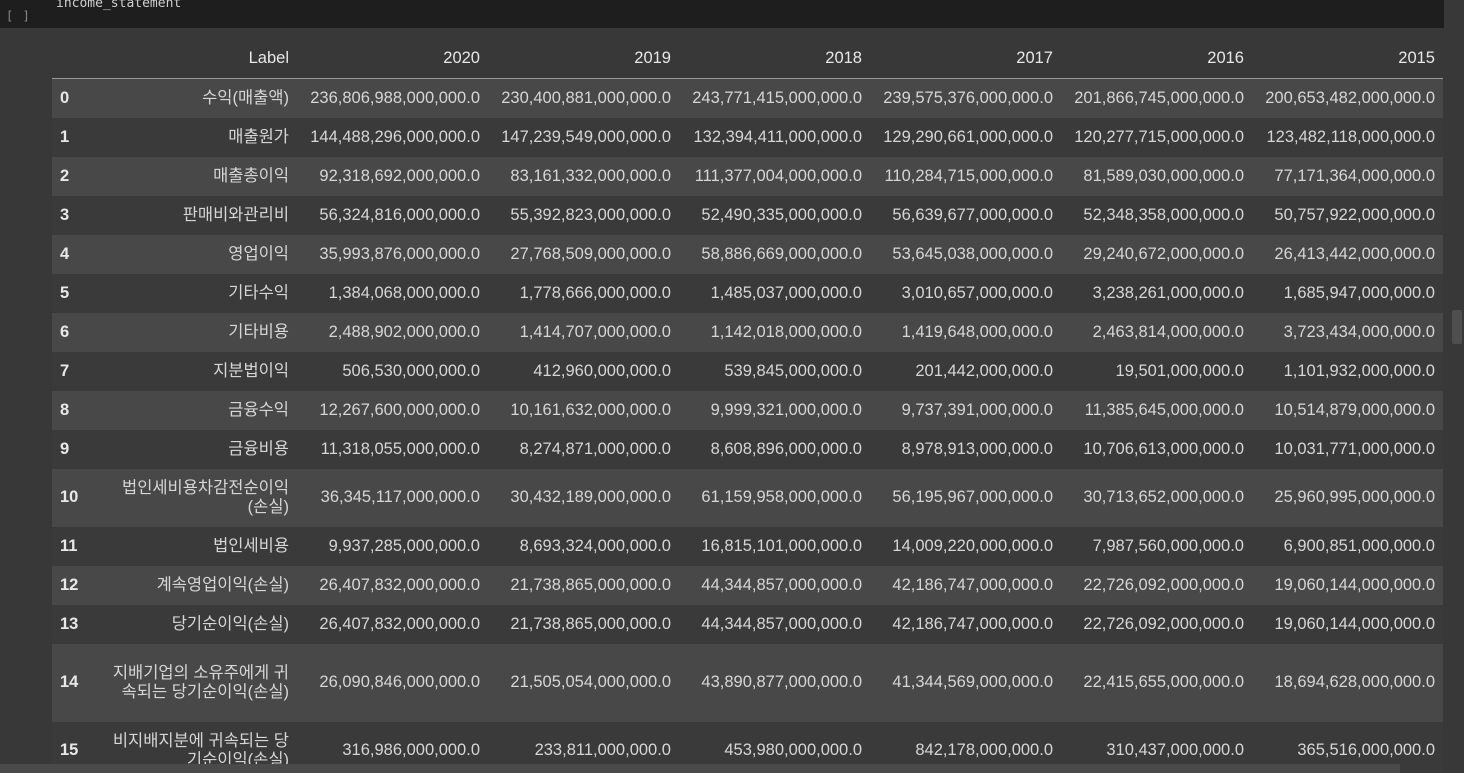 The width and height of the screenshot is (1464, 773). What do you see at coordinates (778, 175) in the screenshot?
I see `value-cell: 111,377,004,000,000.0` at bounding box center [778, 175].